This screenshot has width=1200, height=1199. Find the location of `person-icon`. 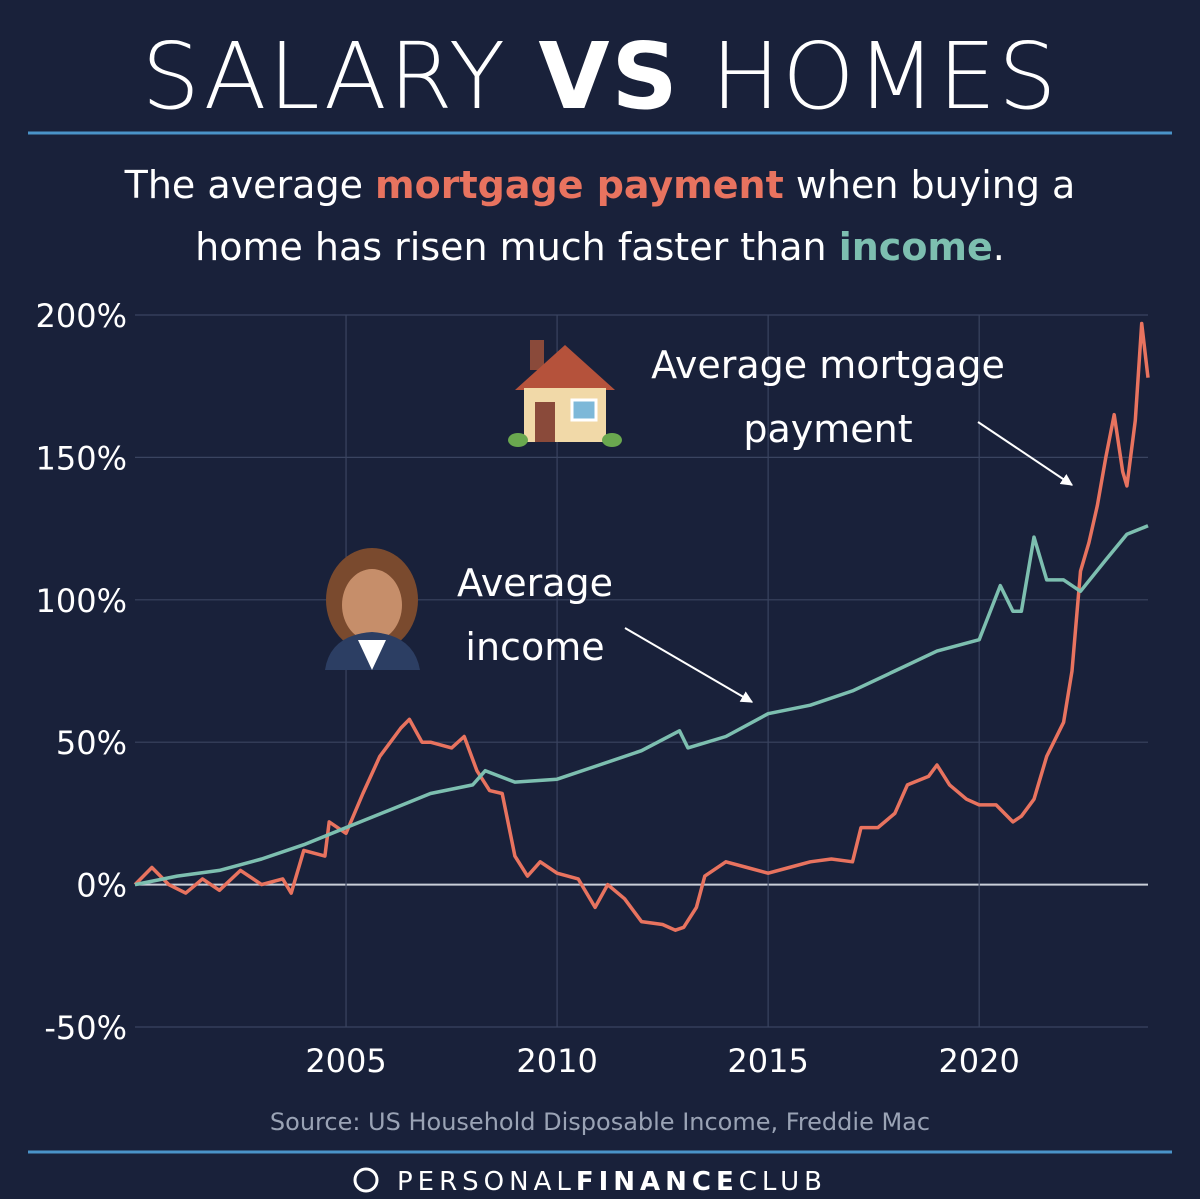

person-icon is located at coordinates (372, 609).